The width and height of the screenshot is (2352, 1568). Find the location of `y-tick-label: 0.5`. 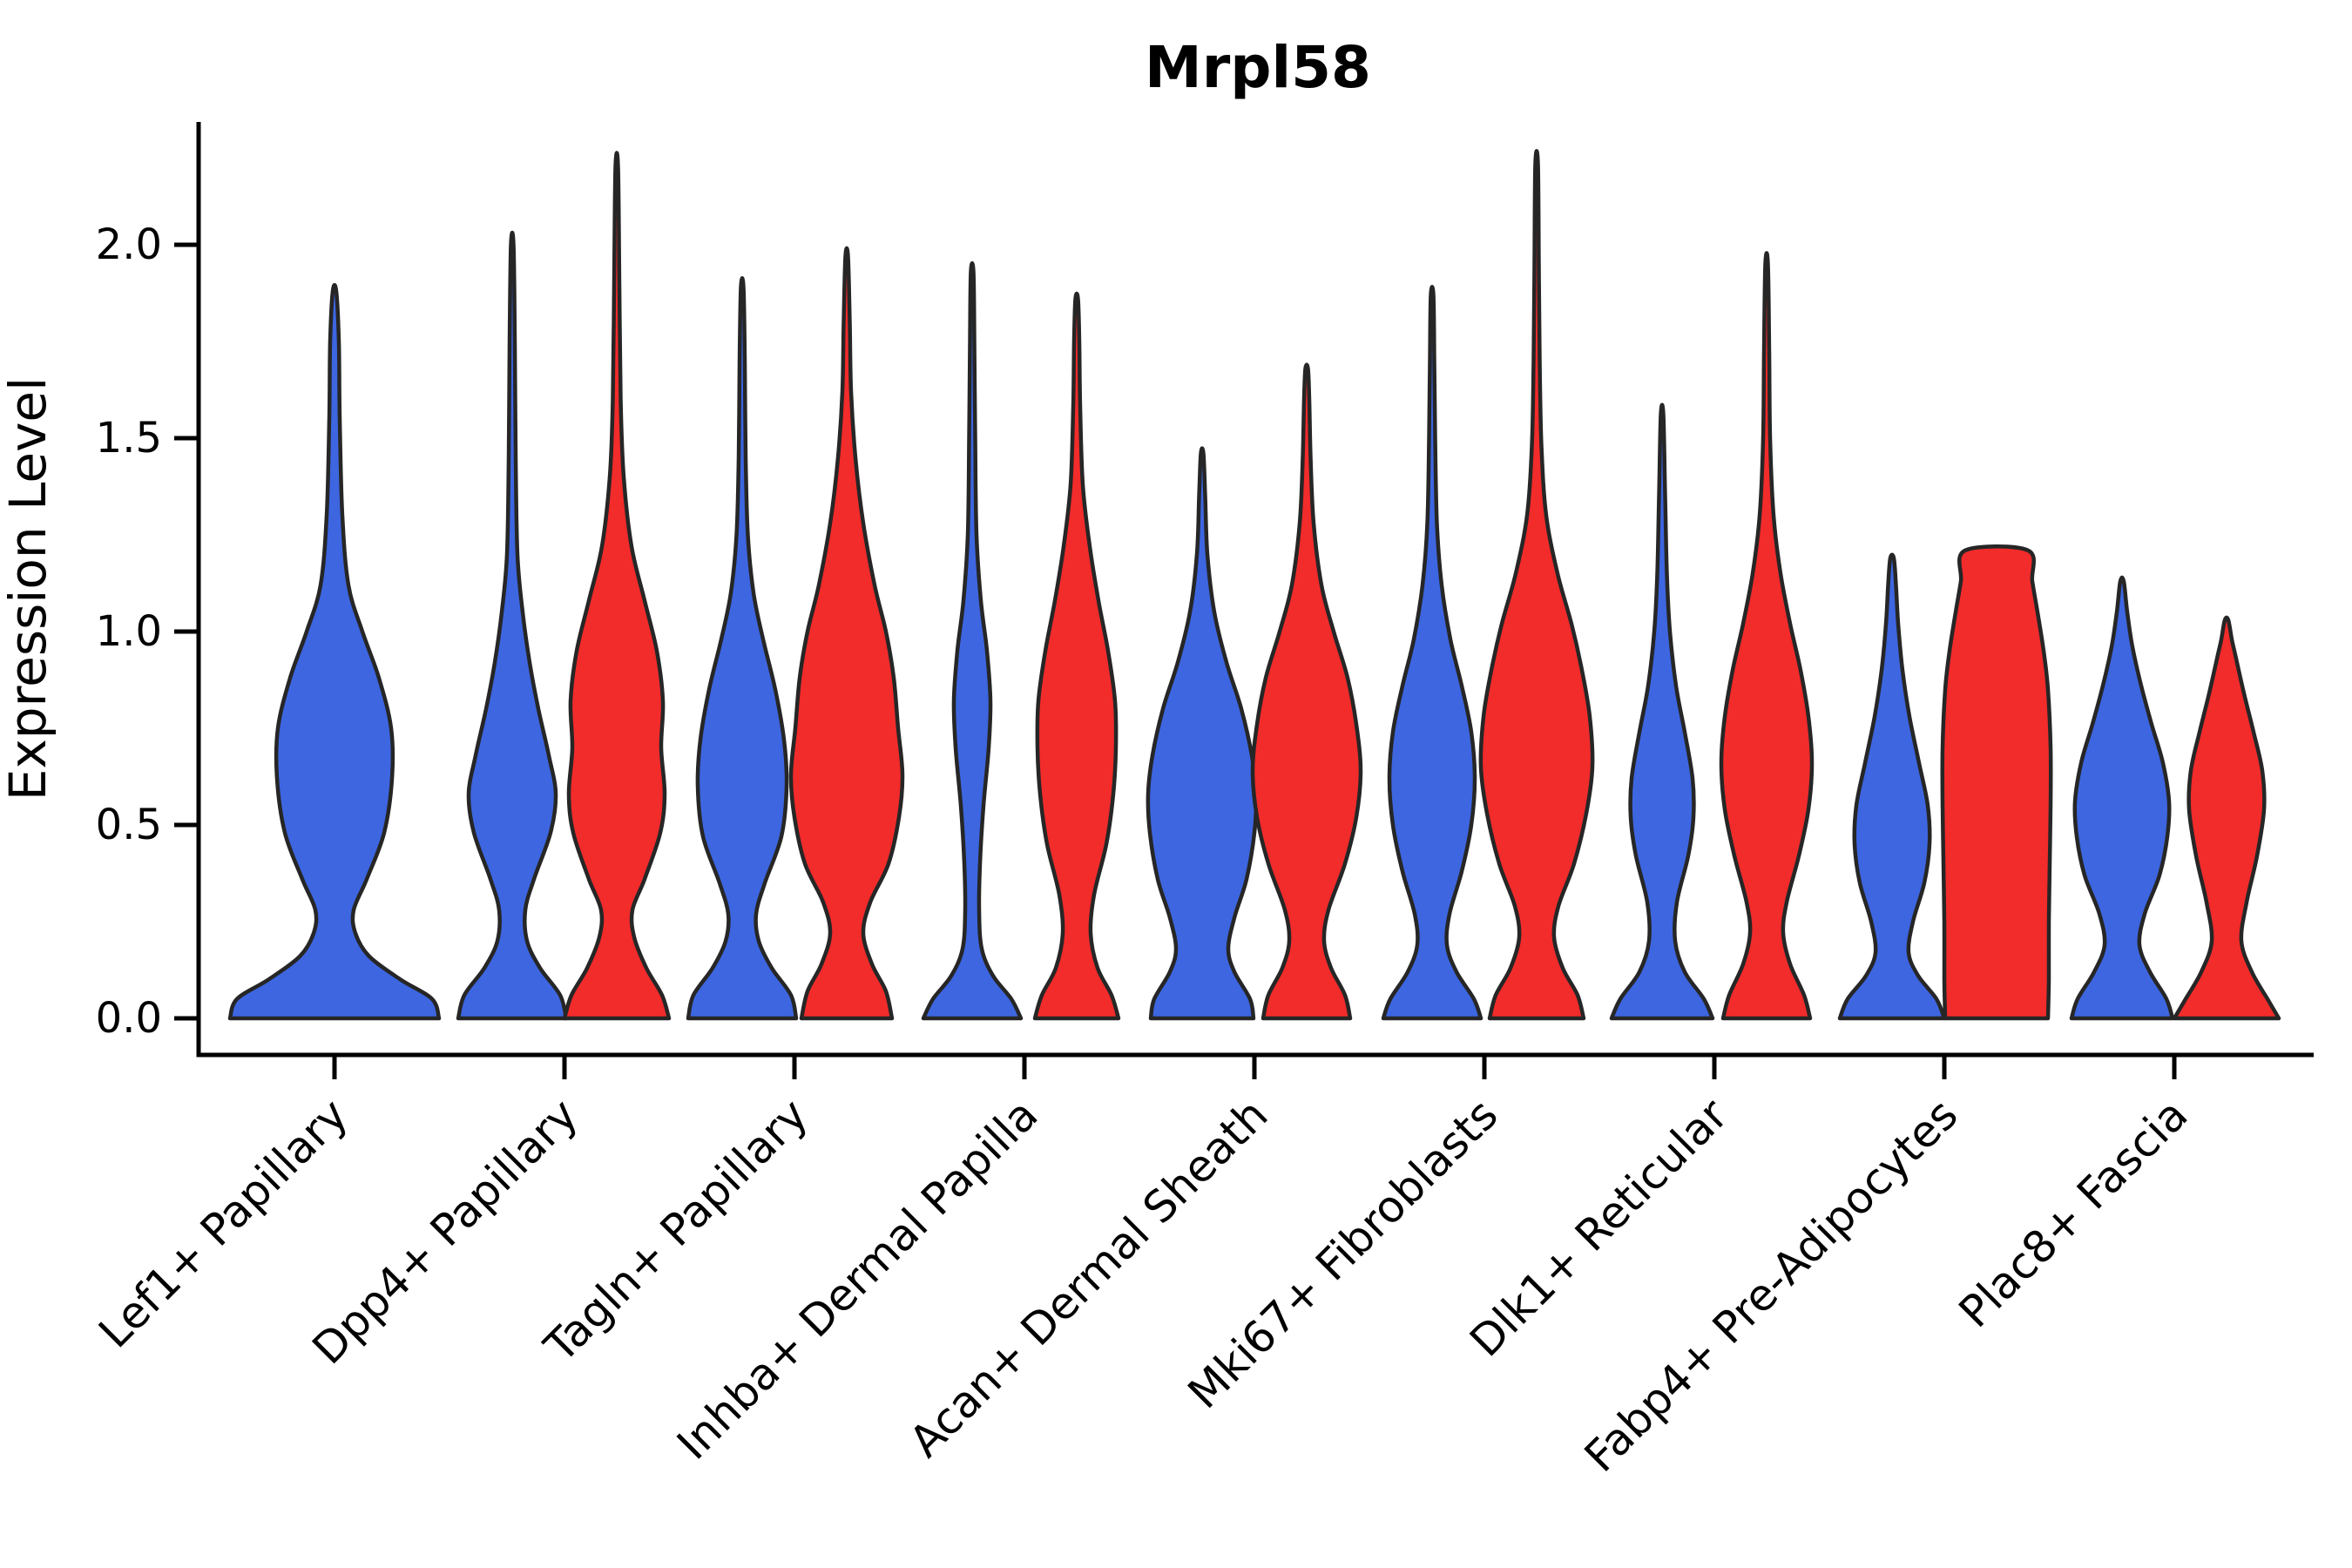

y-tick-label: 0.5 is located at coordinates (129, 825).